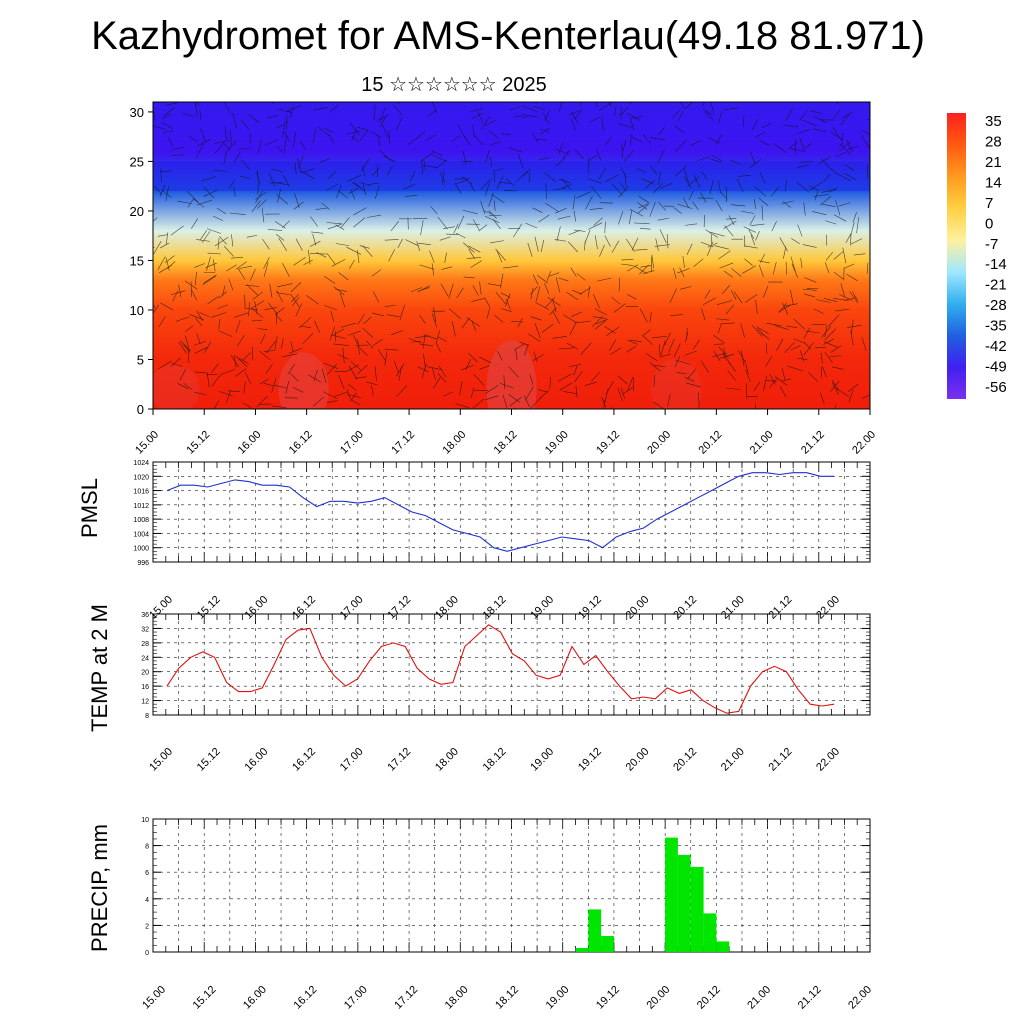 This screenshot has height=1024, width=1024. Describe the element at coordinates (500, 669) in the screenshot. I see `temp-line` at that location.